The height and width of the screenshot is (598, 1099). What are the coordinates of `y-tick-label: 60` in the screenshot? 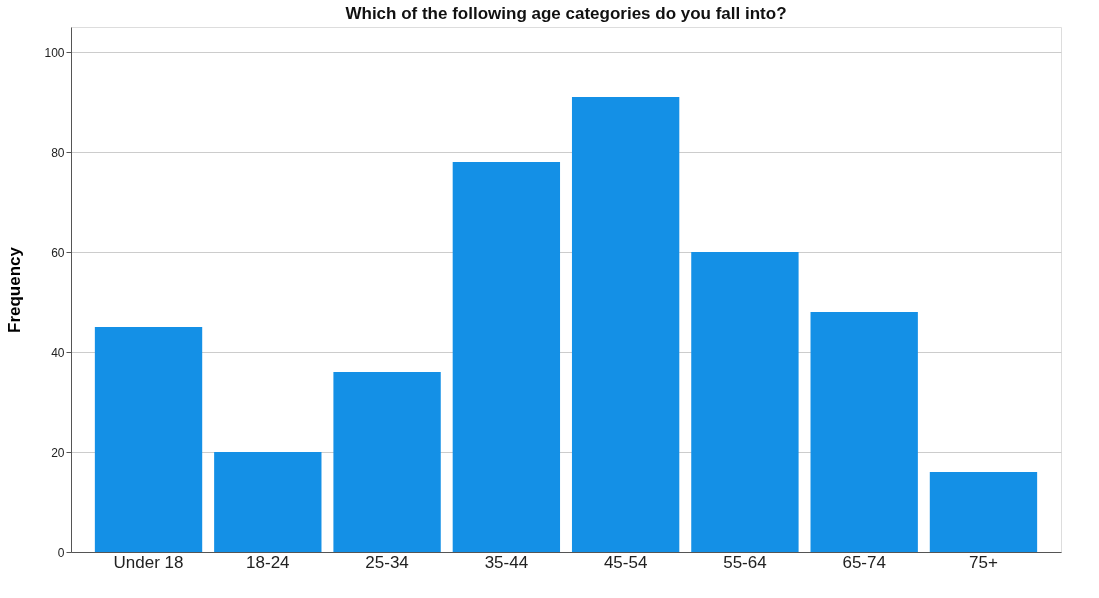 It's located at (58, 252).